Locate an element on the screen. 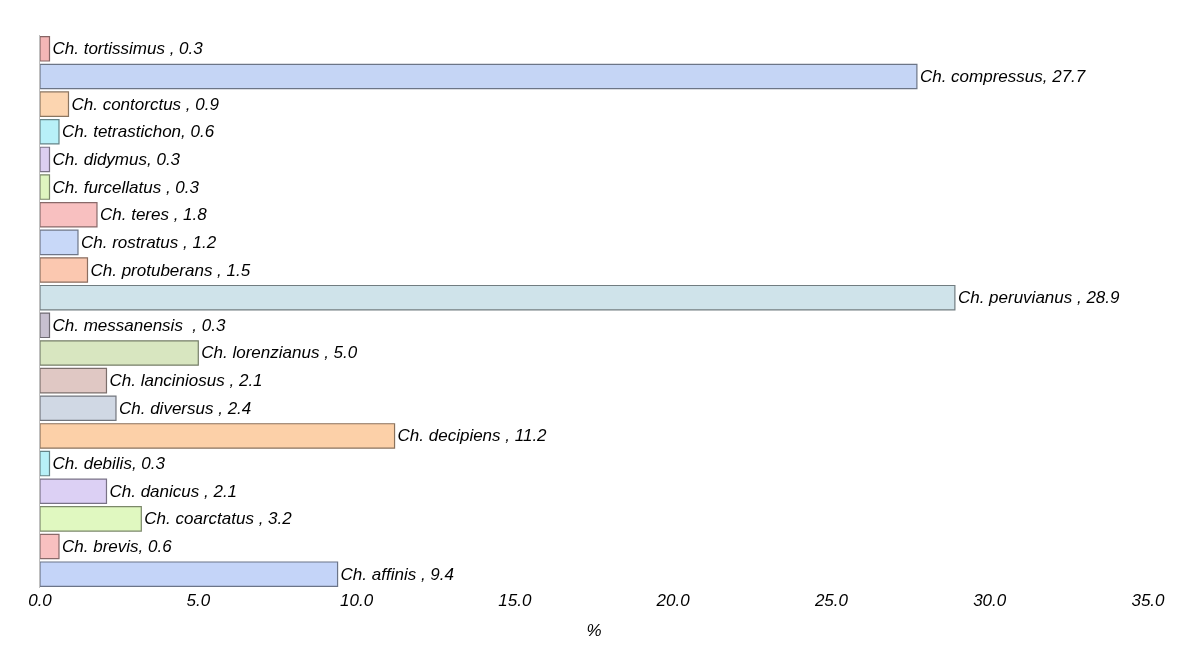 The height and width of the screenshot is (663, 1177). data-label: Ch. contorctus , 0.9 is located at coordinates (145, 104).